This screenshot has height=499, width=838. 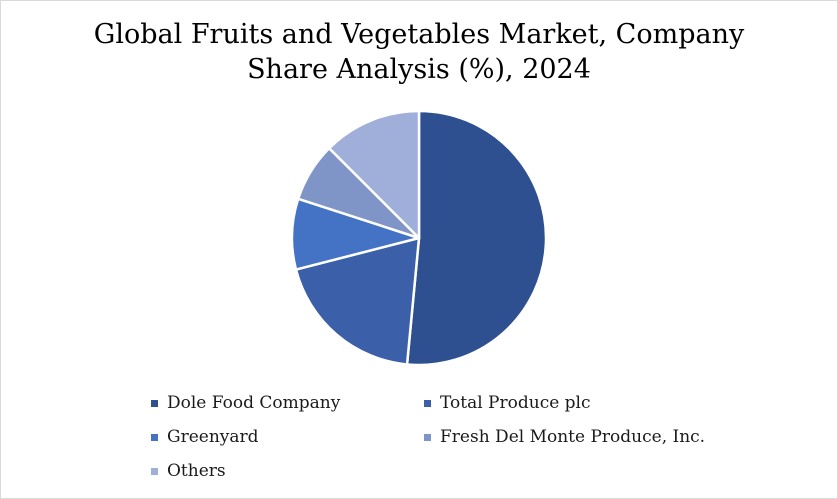 What do you see at coordinates (213, 437) in the screenshot?
I see `legend-label-greenyard: Greenyard` at bounding box center [213, 437].